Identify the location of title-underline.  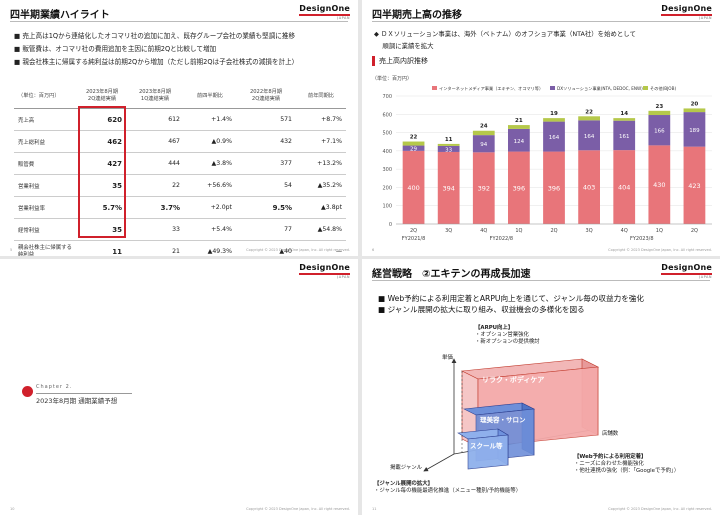
(541, 21).